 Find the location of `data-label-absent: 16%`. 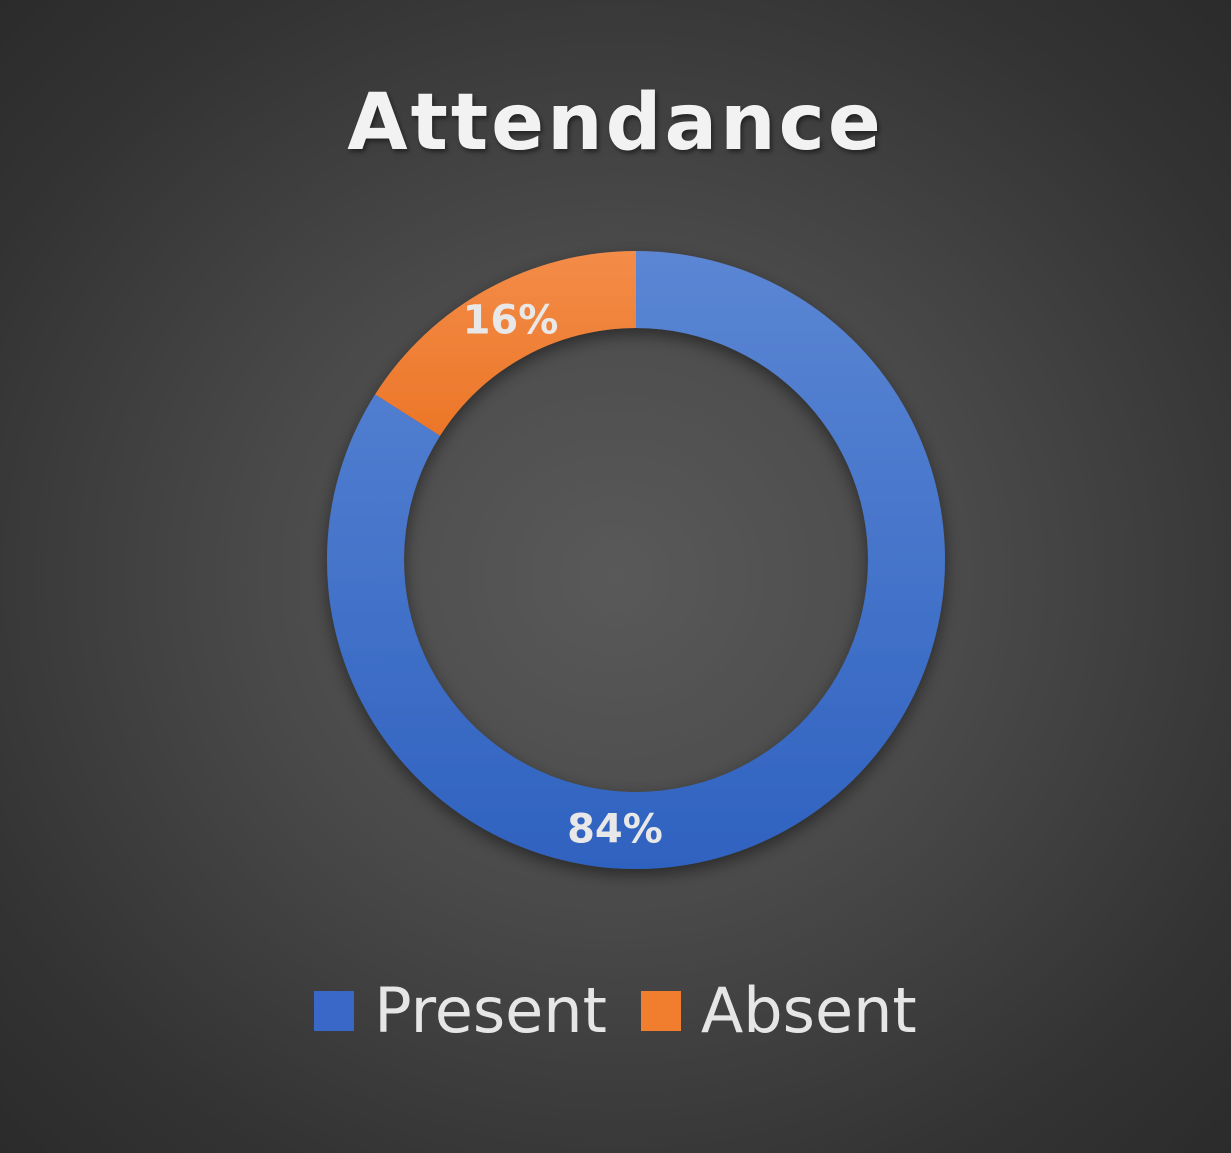

data-label-absent: 16% is located at coordinates (511, 320).